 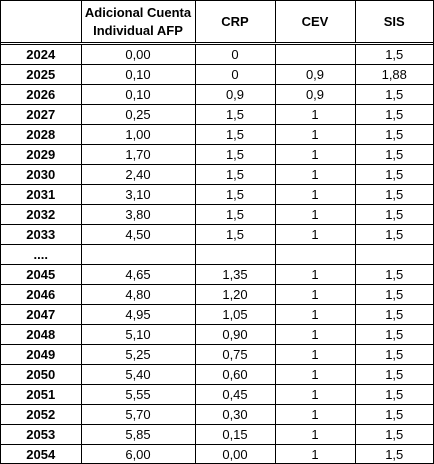 I want to click on table-row: 2030 2,40 1,5 1 1,5, so click(x=217, y=174).